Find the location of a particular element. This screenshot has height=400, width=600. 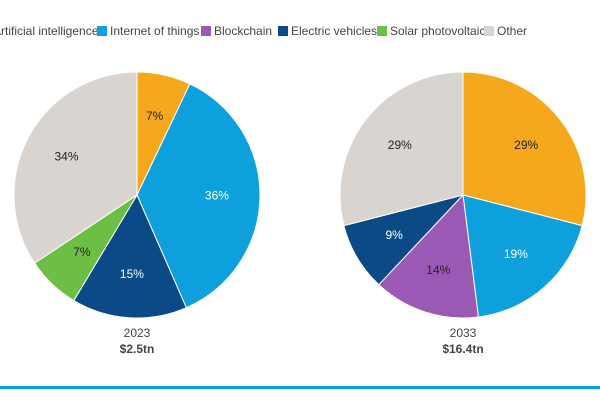

legend-label: Electric vehicles is located at coordinates (334, 31).